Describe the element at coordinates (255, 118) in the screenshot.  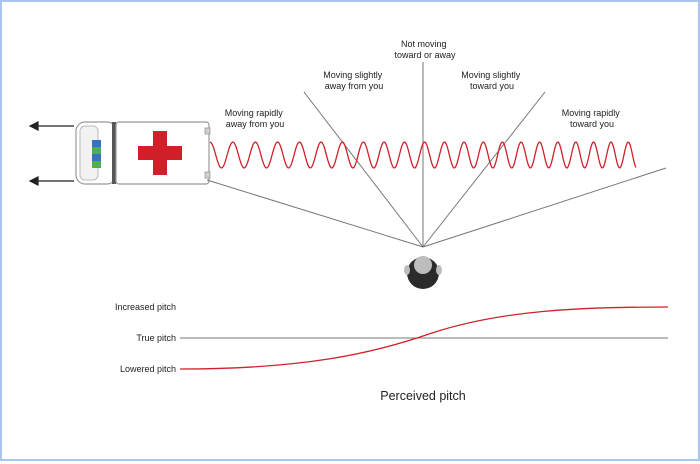
I see `label-rapidly-away: Moving rapidly away from you` at that location.